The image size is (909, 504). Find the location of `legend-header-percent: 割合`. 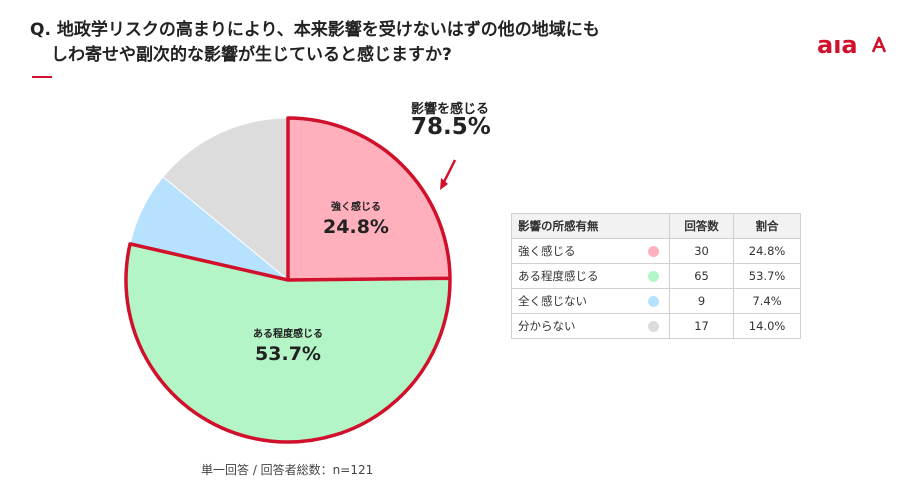

legend-header-percent: 割合 is located at coordinates (767, 226).